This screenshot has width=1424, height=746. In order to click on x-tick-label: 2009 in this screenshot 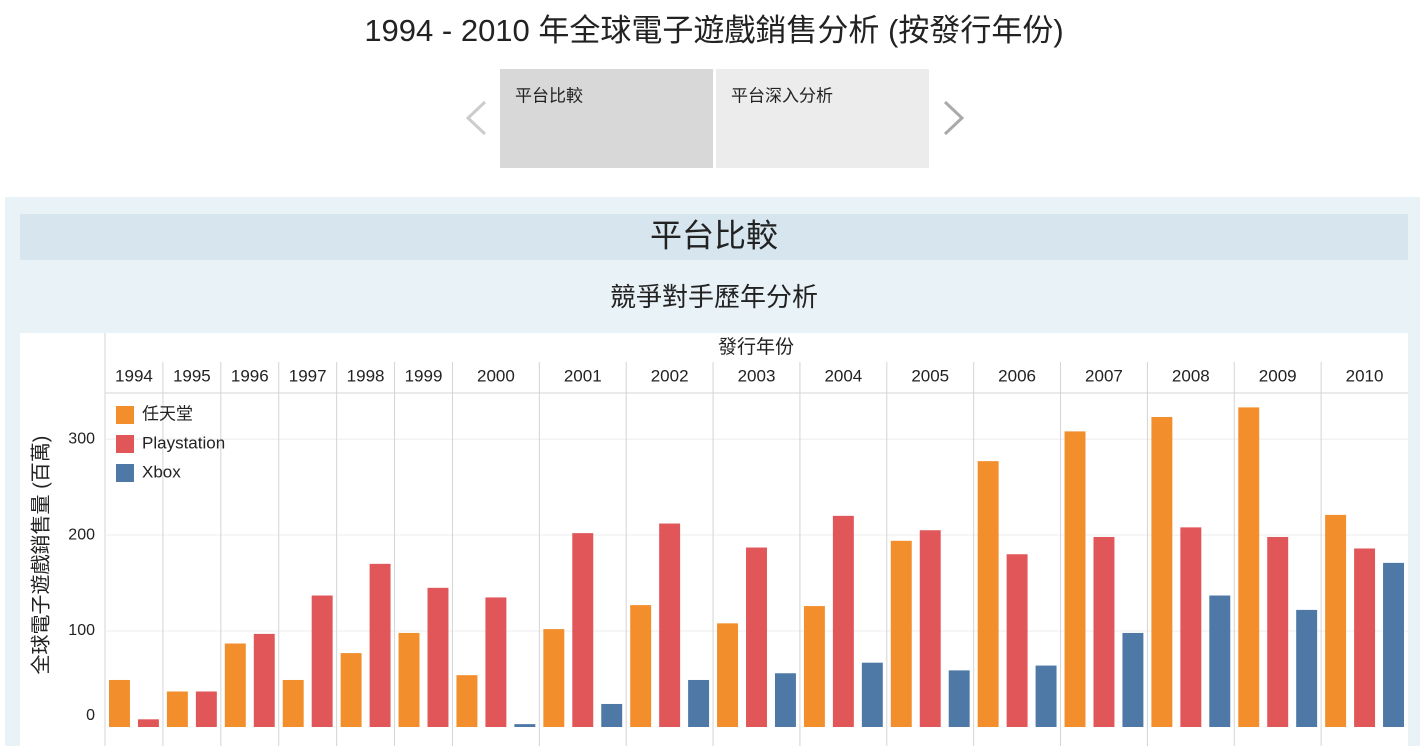, I will do `click(1278, 375)`.